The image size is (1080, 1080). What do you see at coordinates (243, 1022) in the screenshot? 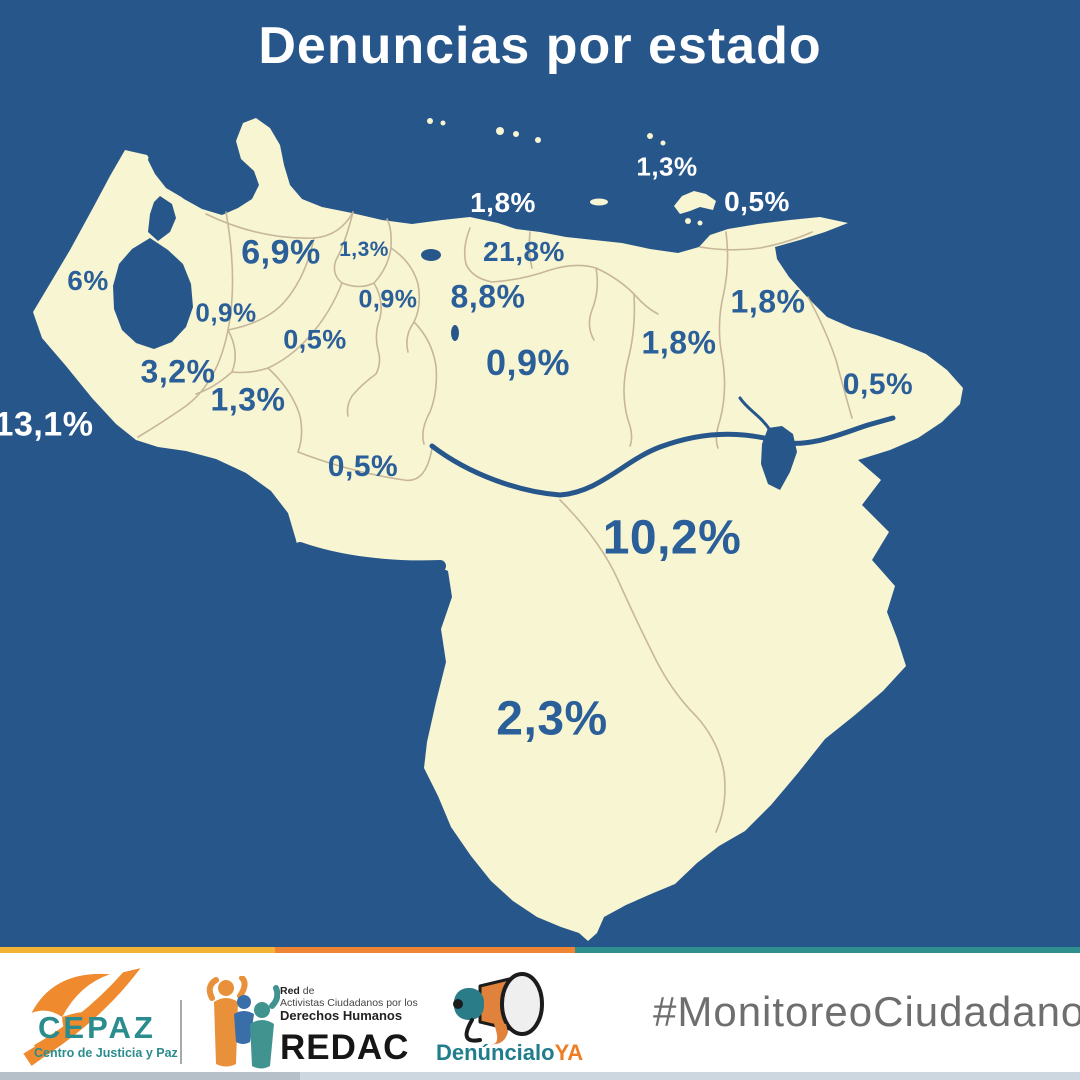
I see `people-figures-icon` at bounding box center [243, 1022].